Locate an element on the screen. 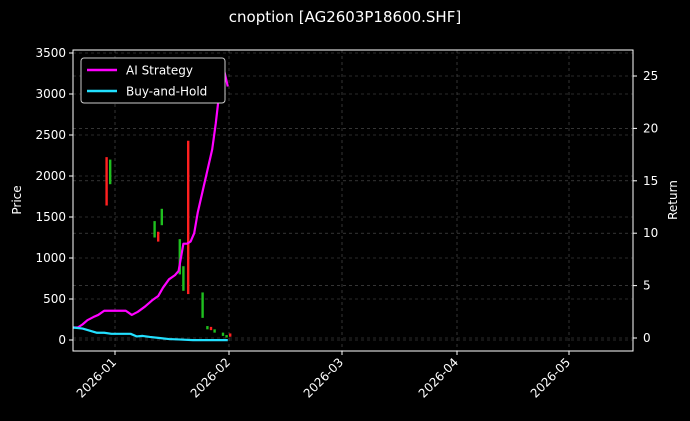  y-tick-label: 0 is located at coordinates (62, 340).